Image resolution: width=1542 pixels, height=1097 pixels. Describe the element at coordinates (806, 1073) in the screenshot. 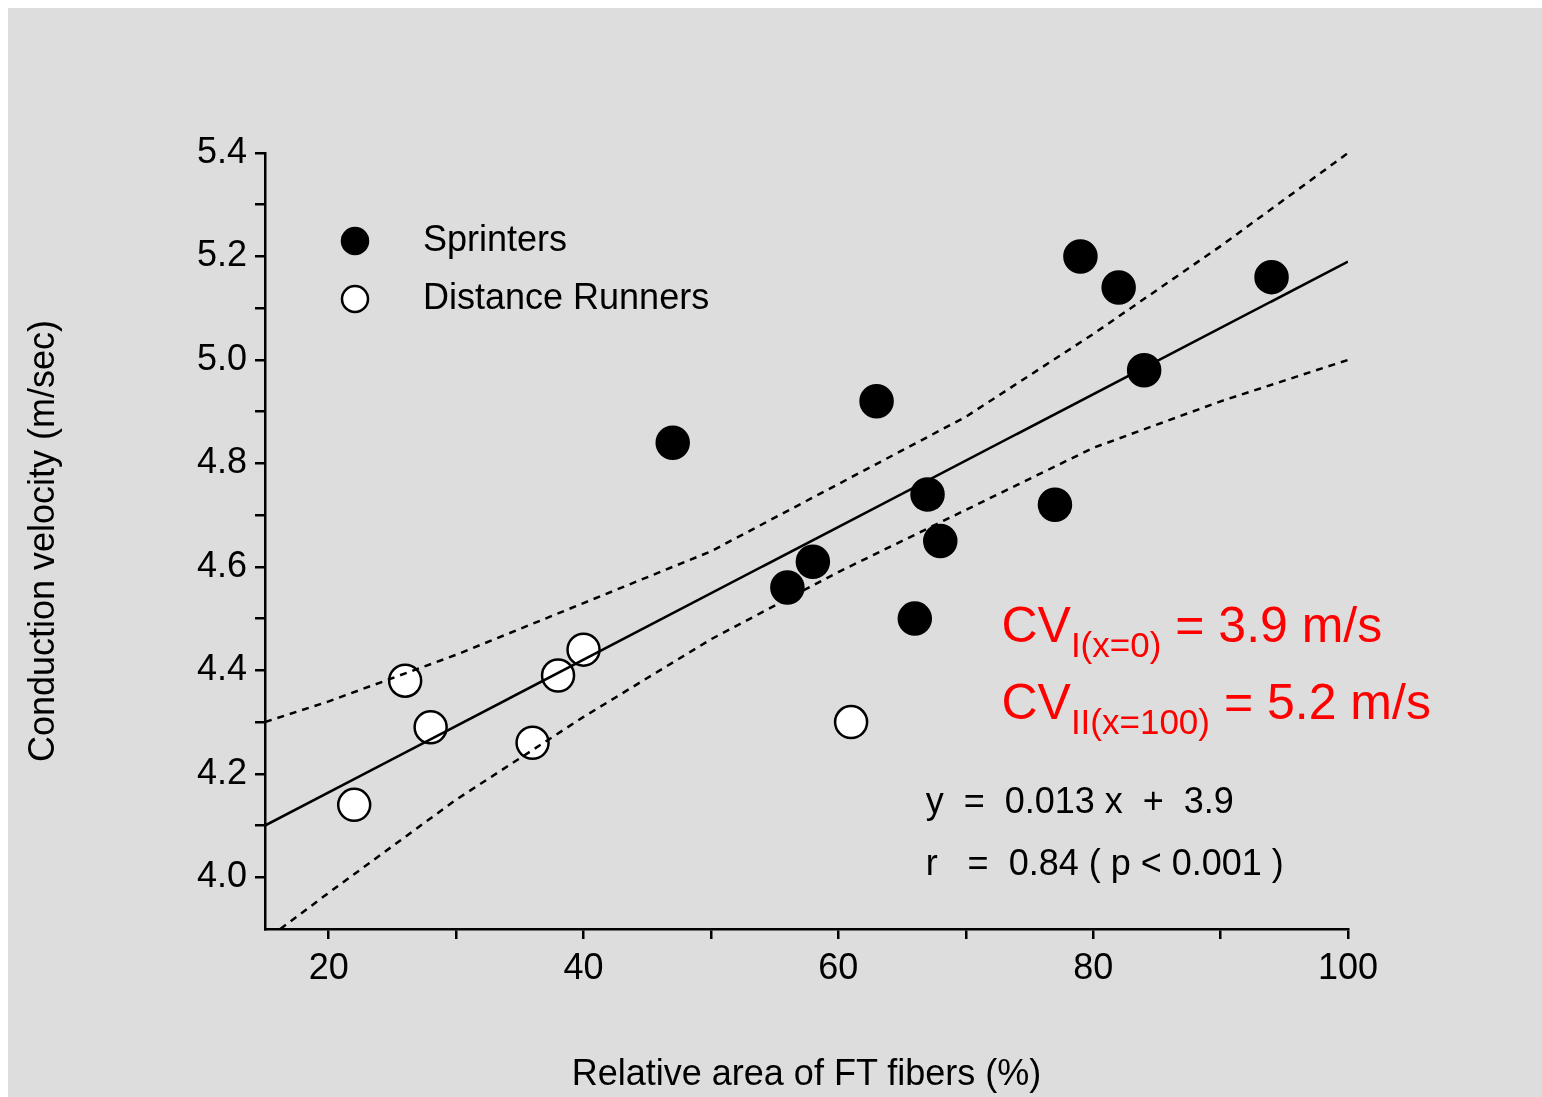

I see `x-axis-title: Relative area of FT fibers (%)` at that location.